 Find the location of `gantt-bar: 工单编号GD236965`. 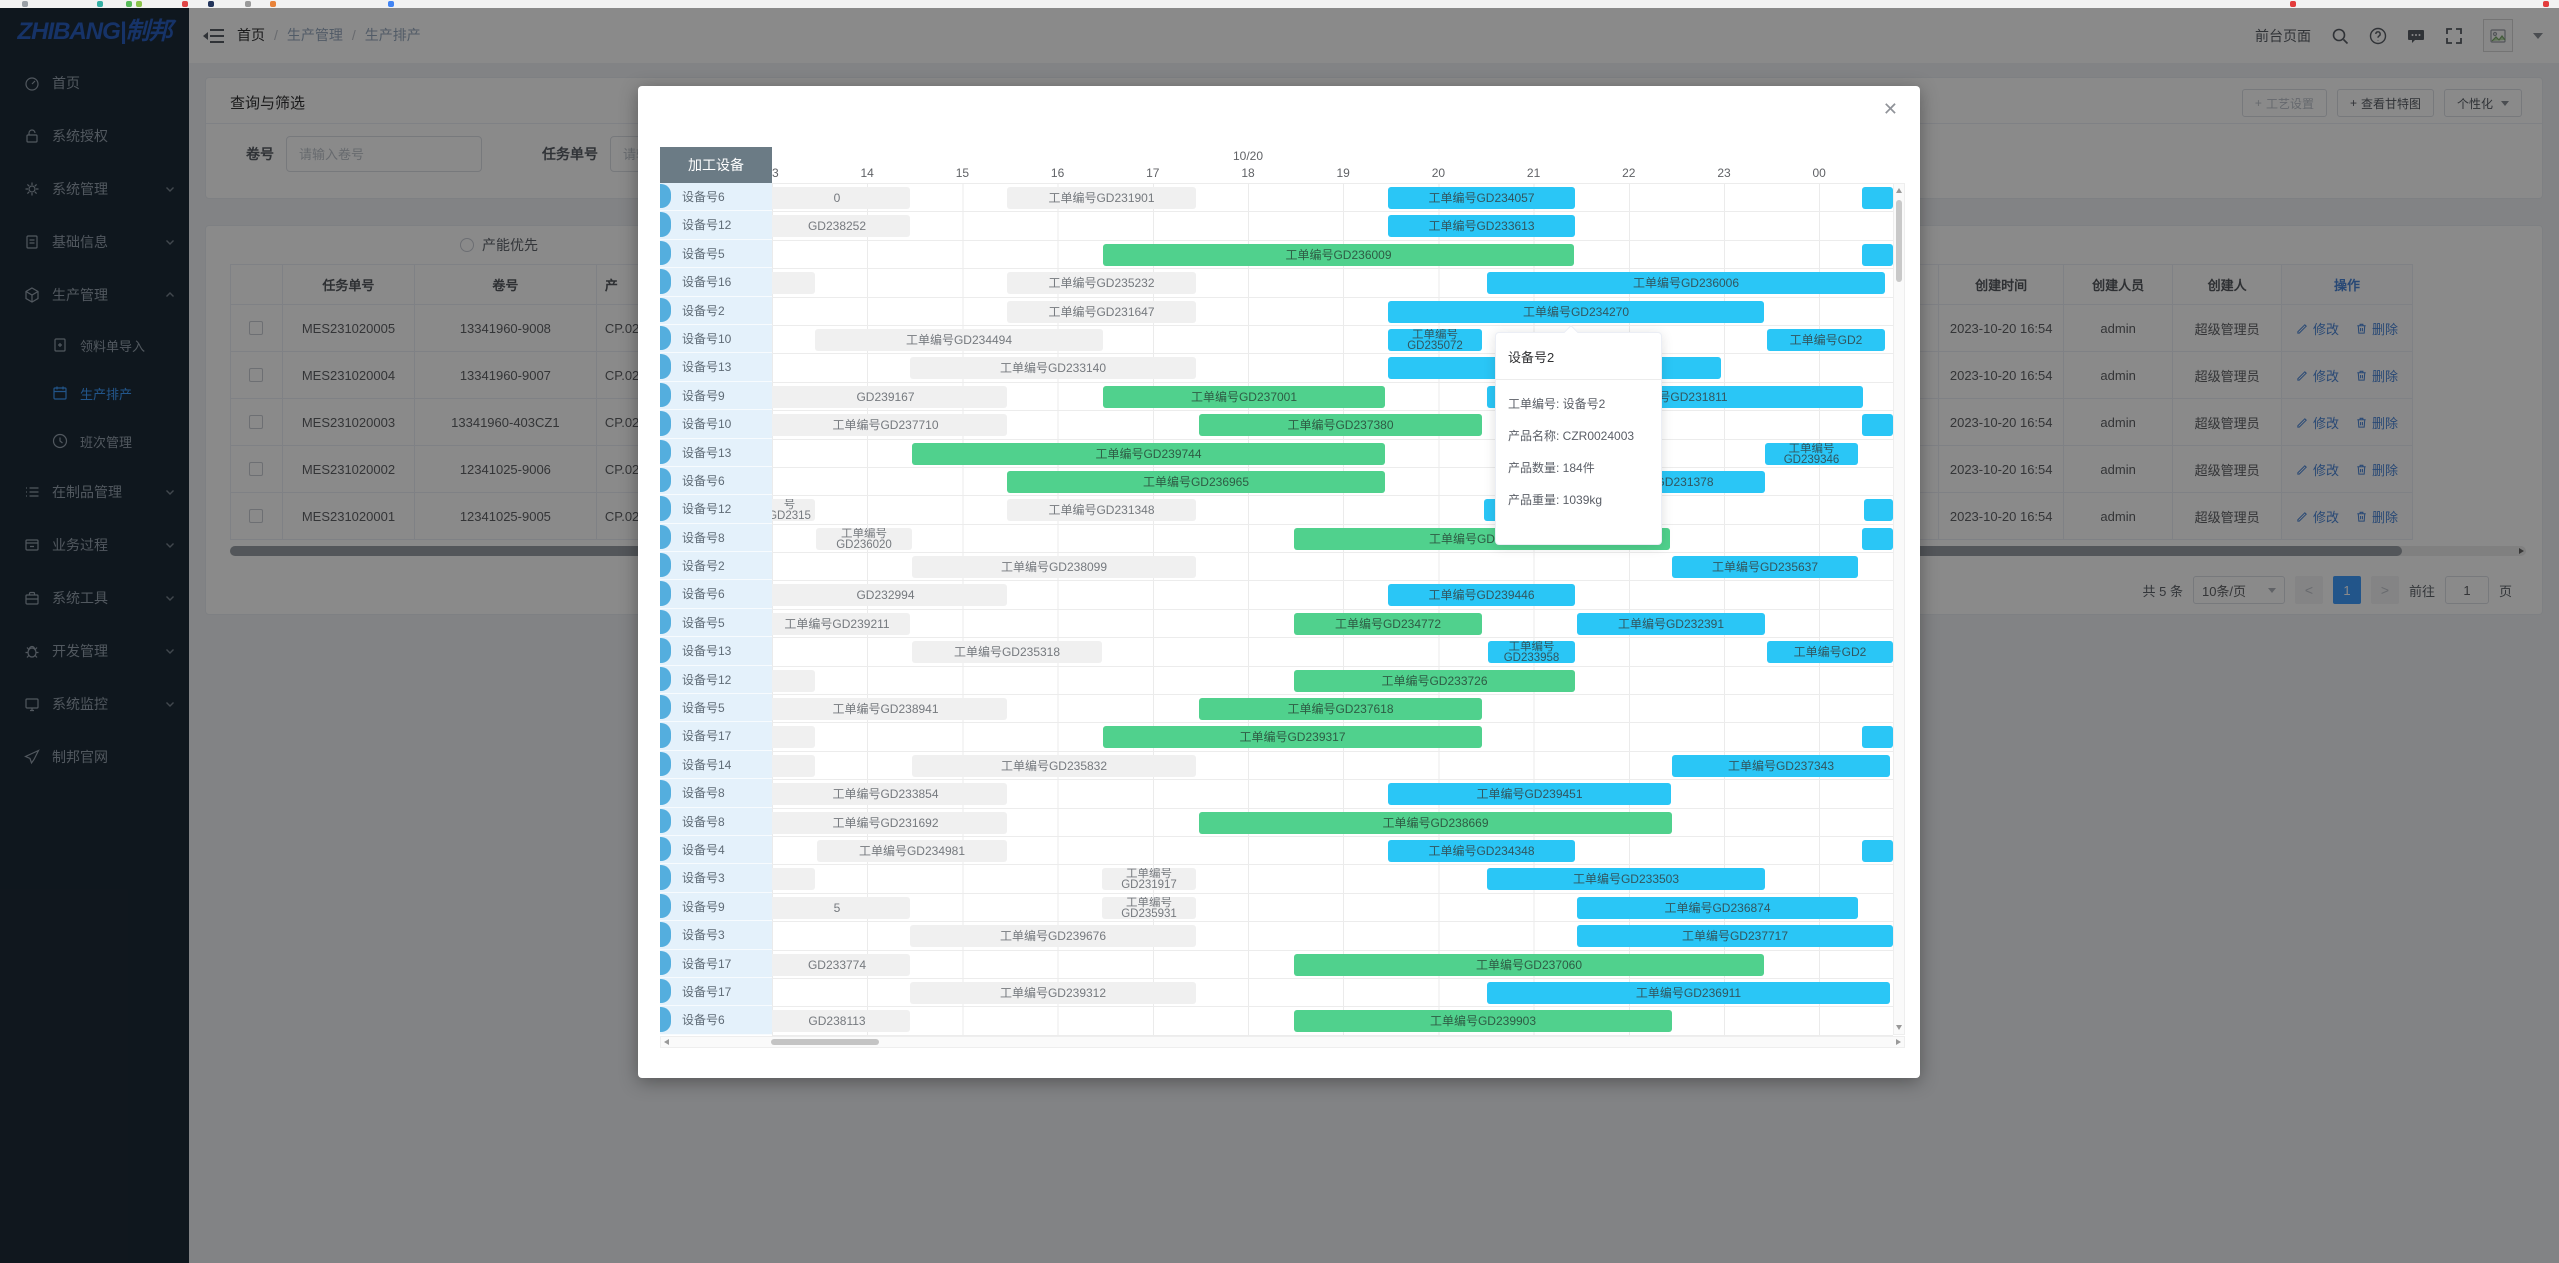

gantt-bar: 工单编号GD236965 is located at coordinates (1196, 481).